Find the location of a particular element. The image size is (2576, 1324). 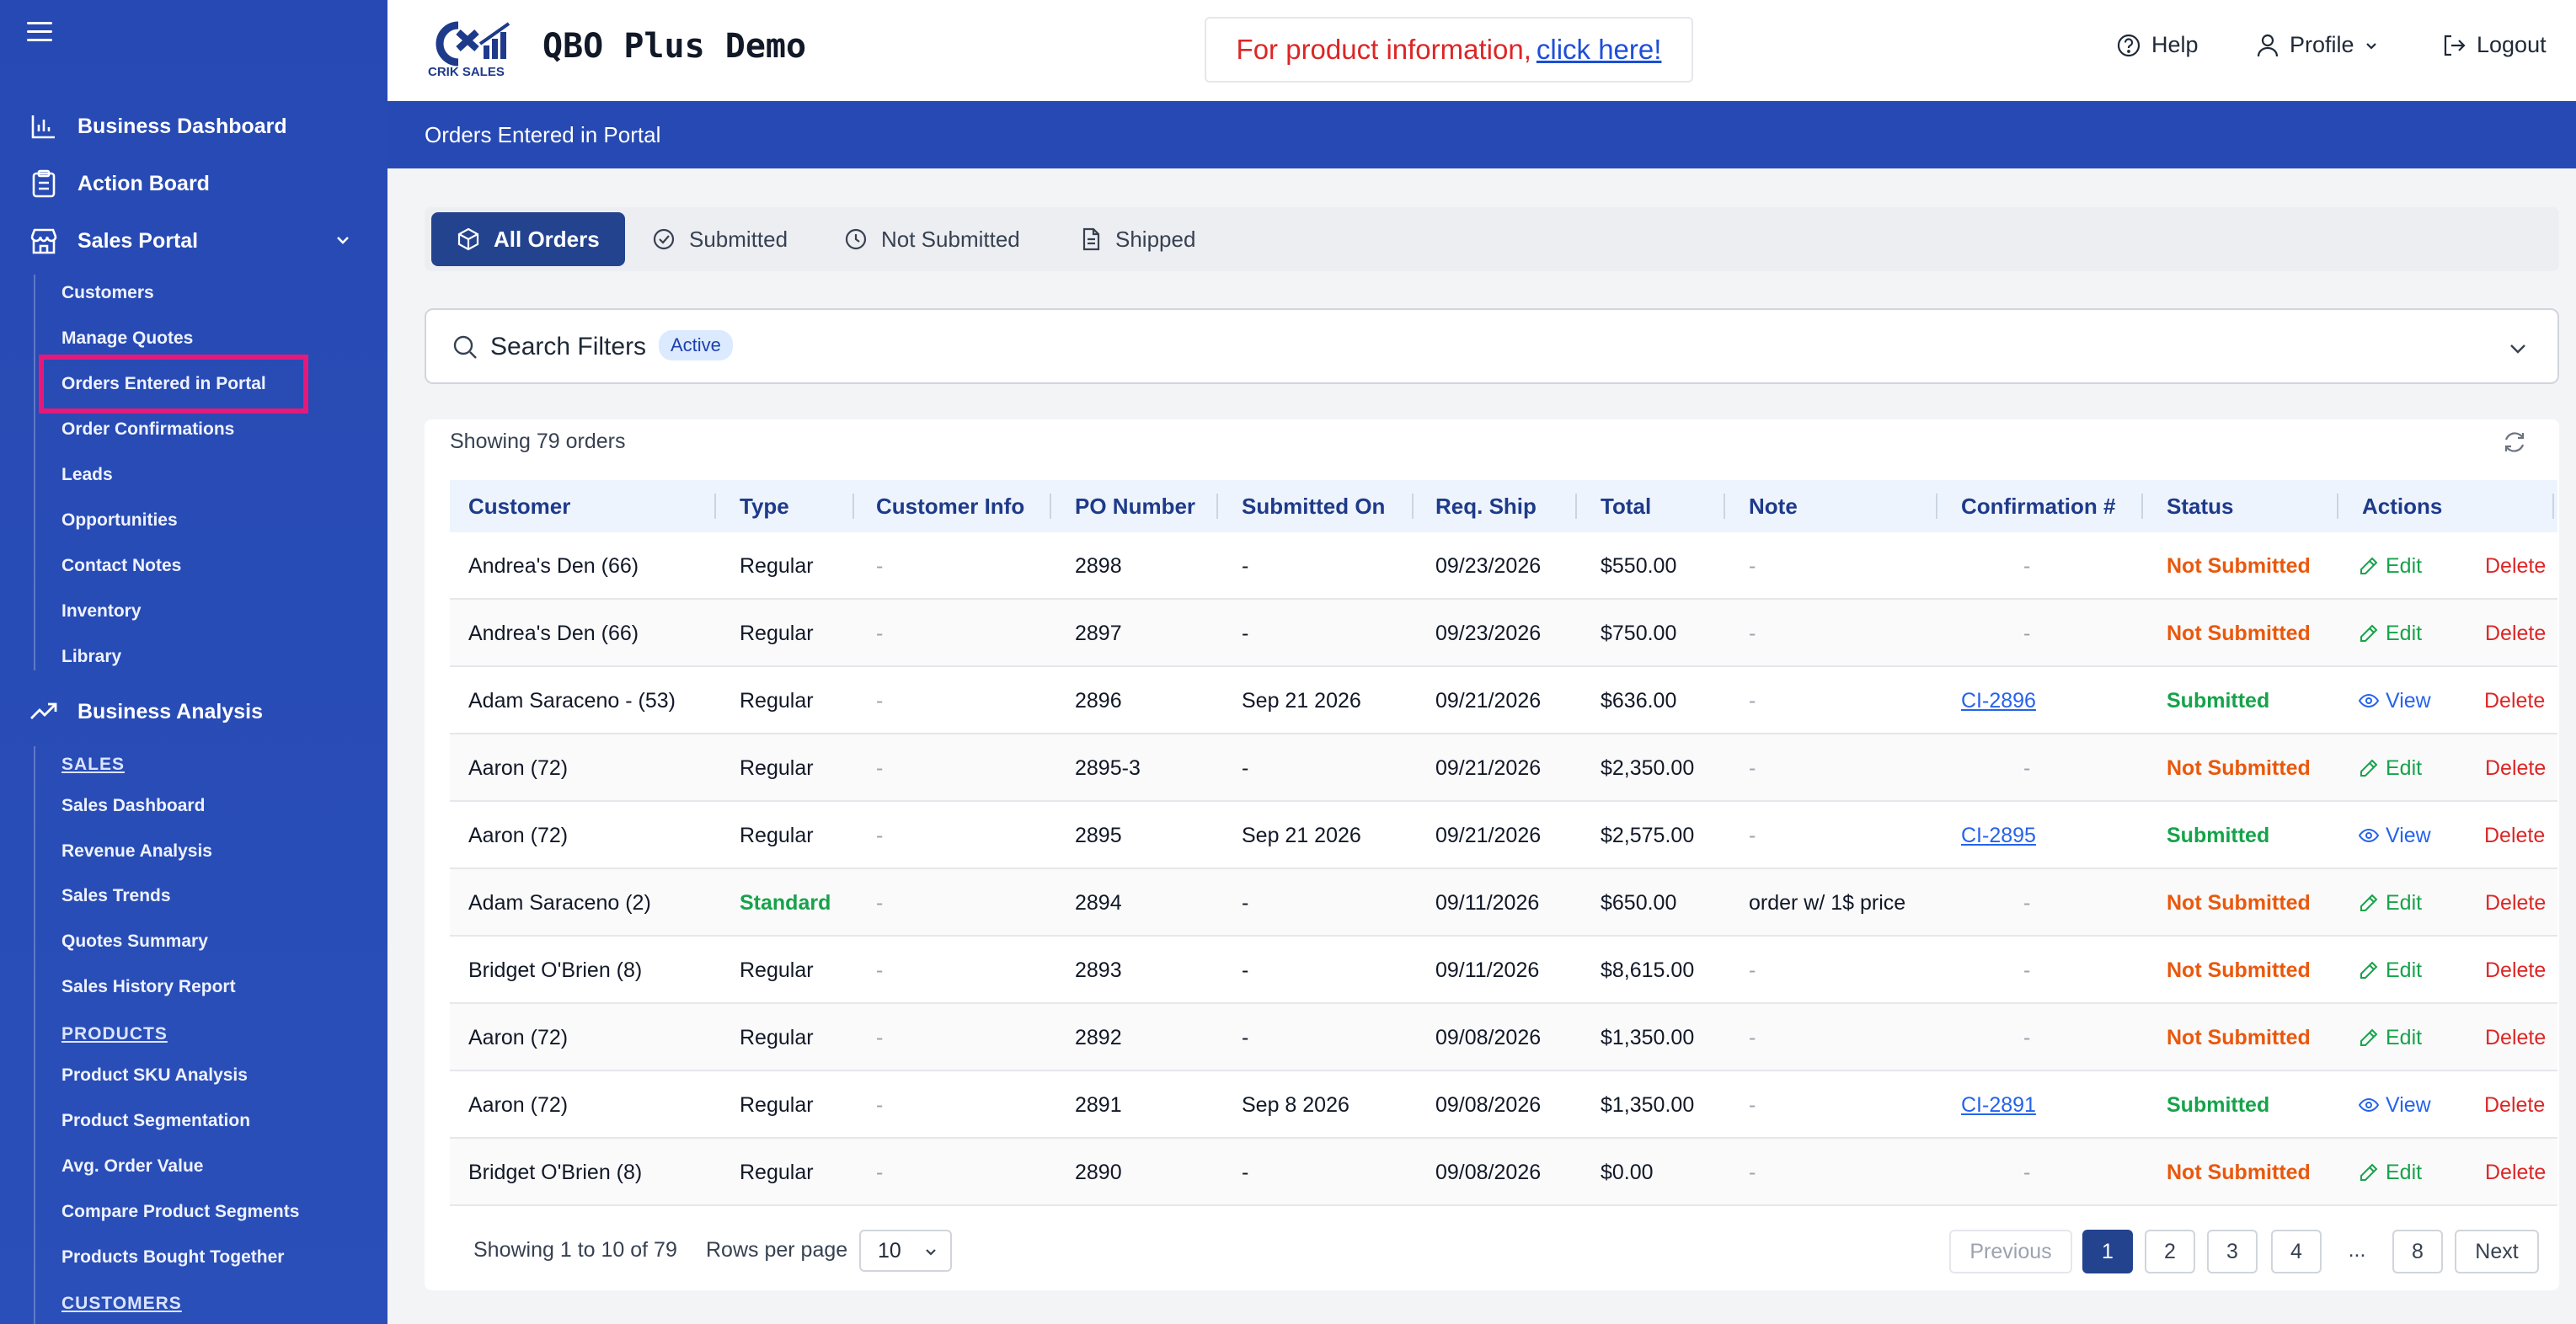

rows-per-page-value: 10 is located at coordinates (889, 1251).